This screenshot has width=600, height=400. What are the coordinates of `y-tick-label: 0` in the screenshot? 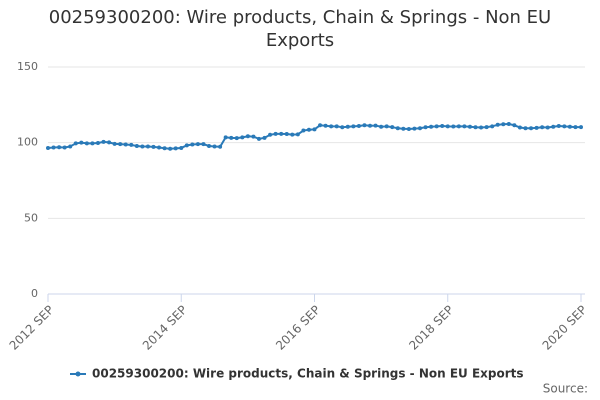 It's located at (34, 293).